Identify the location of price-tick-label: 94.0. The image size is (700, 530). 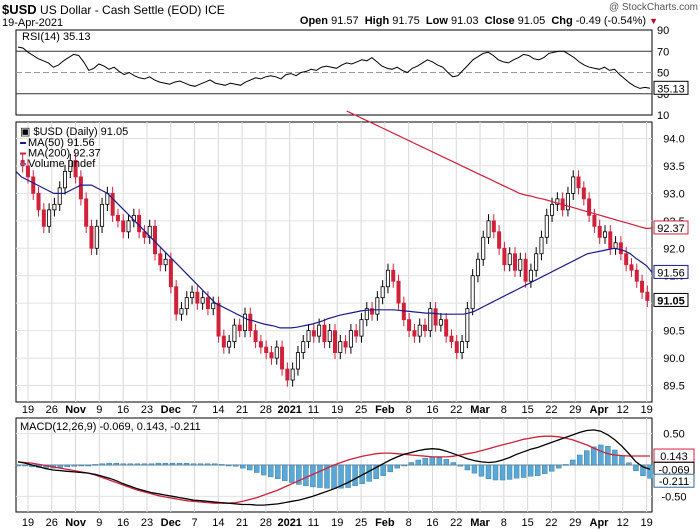
(673, 139).